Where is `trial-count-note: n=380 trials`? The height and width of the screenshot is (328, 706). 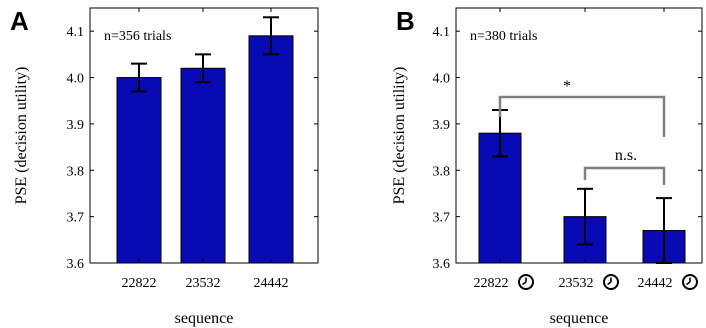
trial-count-note: n=380 trials is located at coordinates (503, 36).